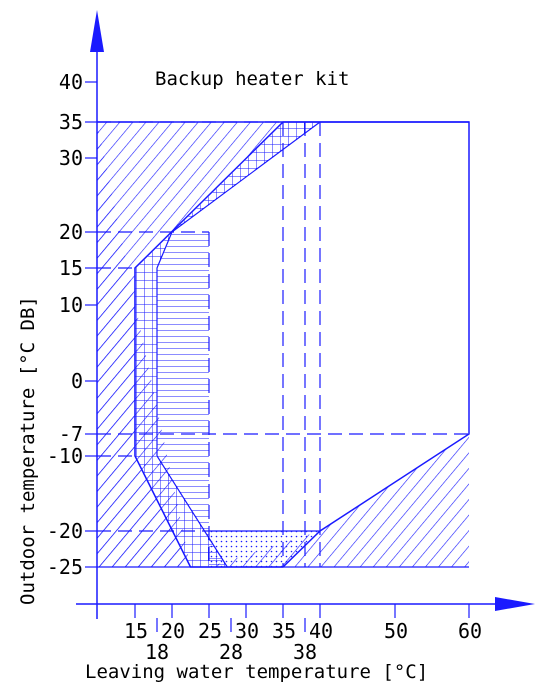 This screenshot has width=536, height=688. Describe the element at coordinates (71, 305) in the screenshot. I see `y-tick-label-5: 10` at that location.